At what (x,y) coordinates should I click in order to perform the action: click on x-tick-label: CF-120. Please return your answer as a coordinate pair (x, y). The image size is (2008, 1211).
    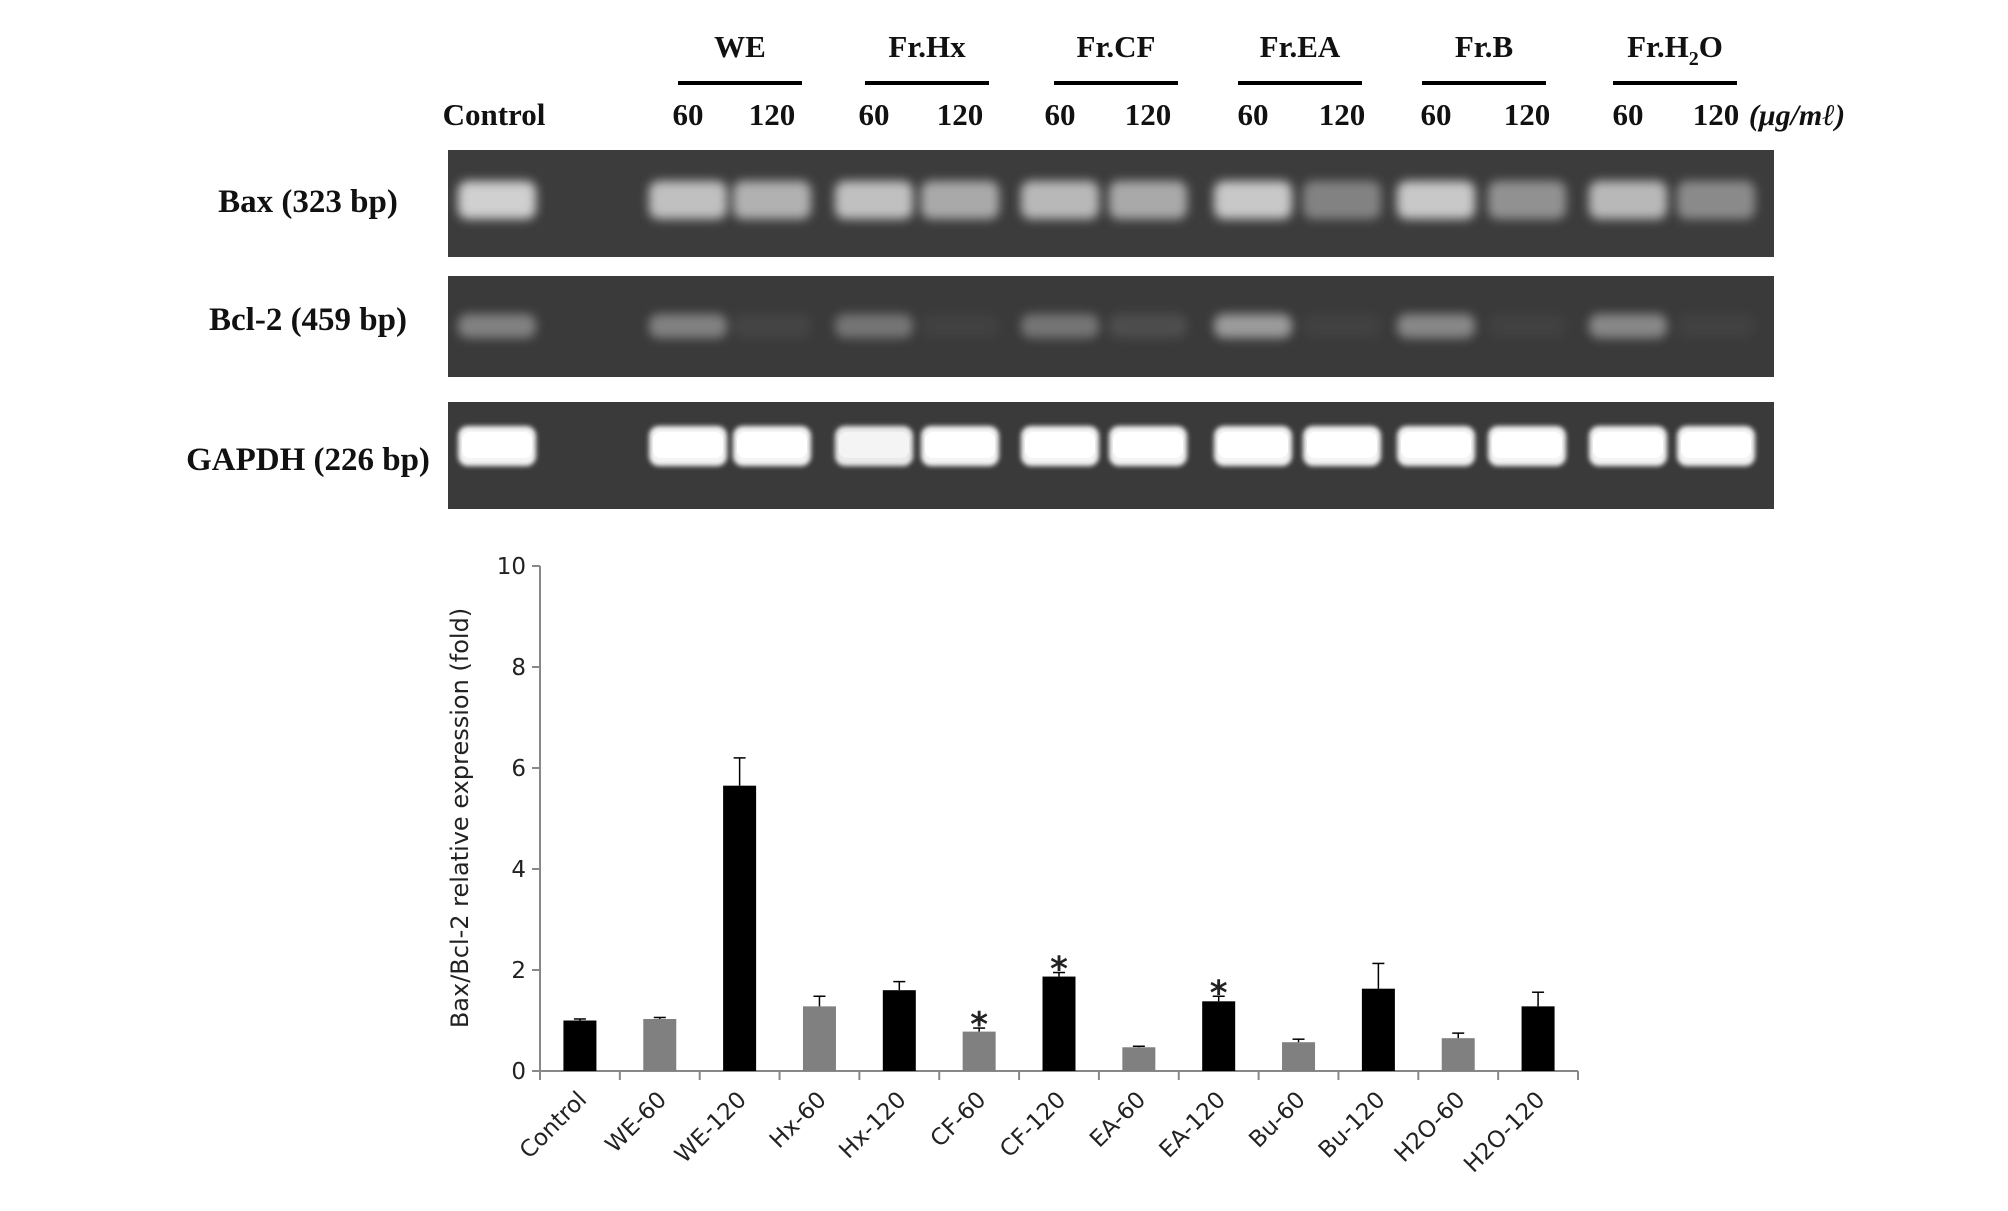
    Looking at the image, I should click on (1033, 1125).